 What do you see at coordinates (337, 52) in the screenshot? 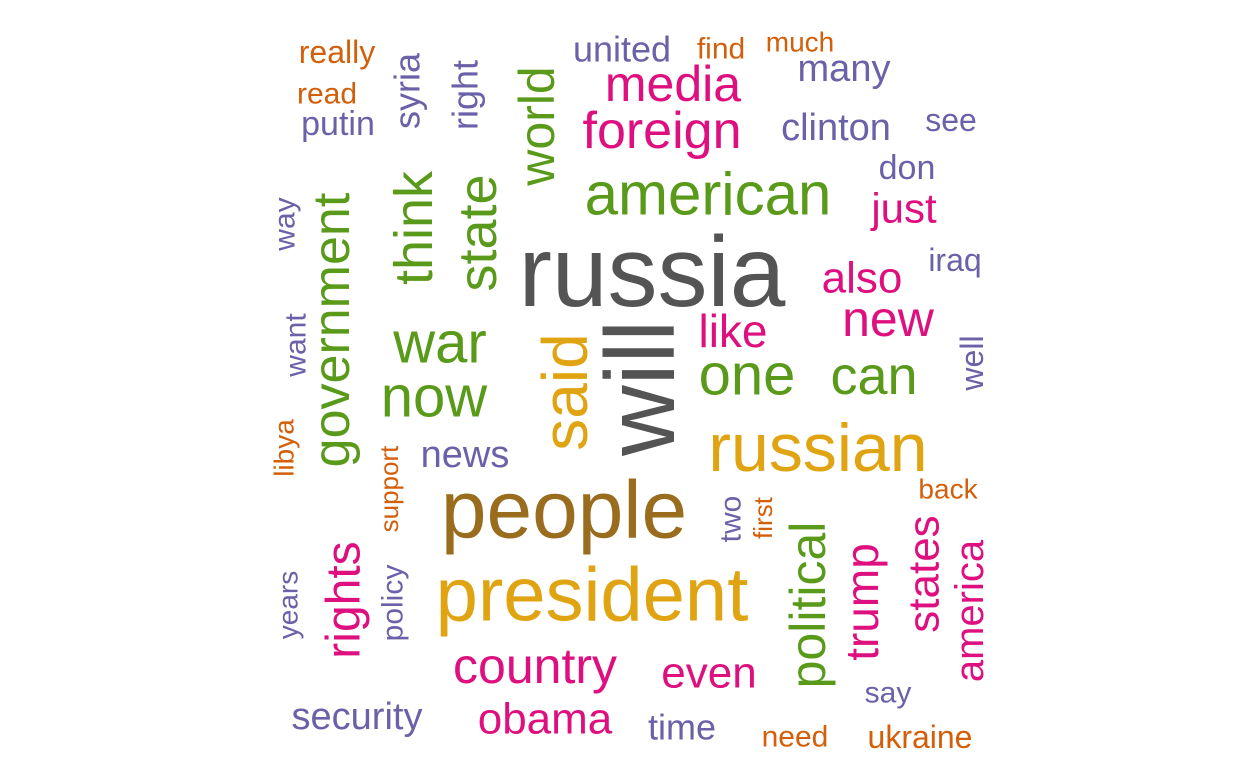
I see `word-really: really` at bounding box center [337, 52].